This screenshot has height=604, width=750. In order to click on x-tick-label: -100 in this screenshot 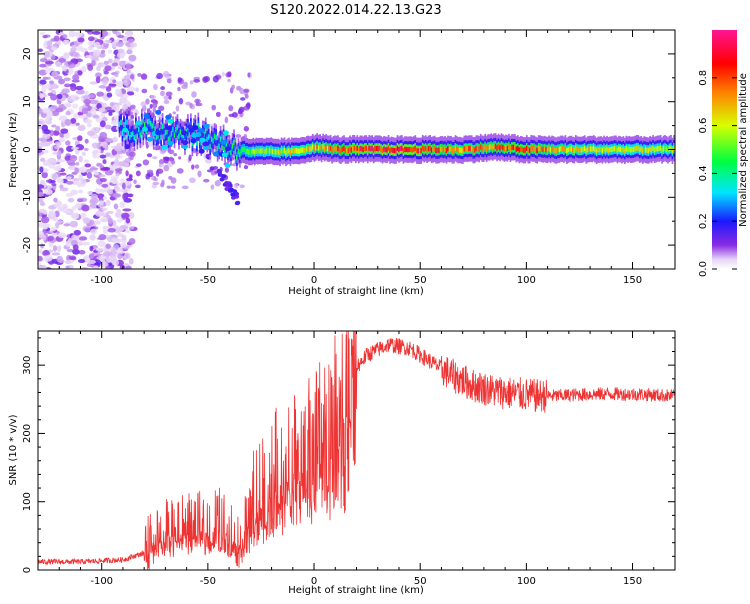, I will do `click(101, 581)`.